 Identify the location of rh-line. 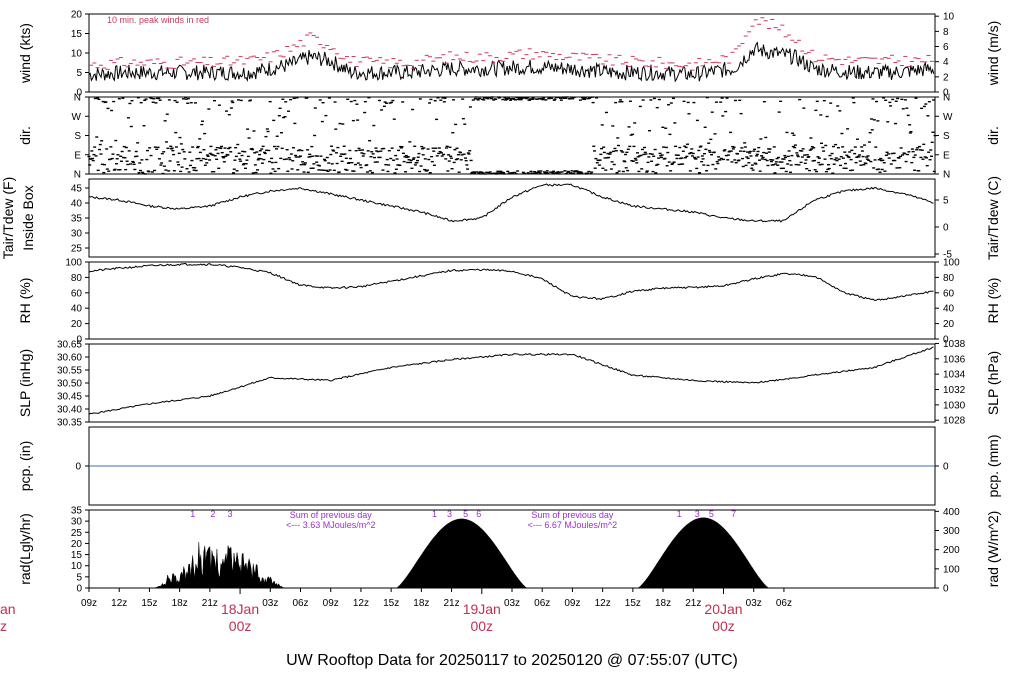
(511, 281).